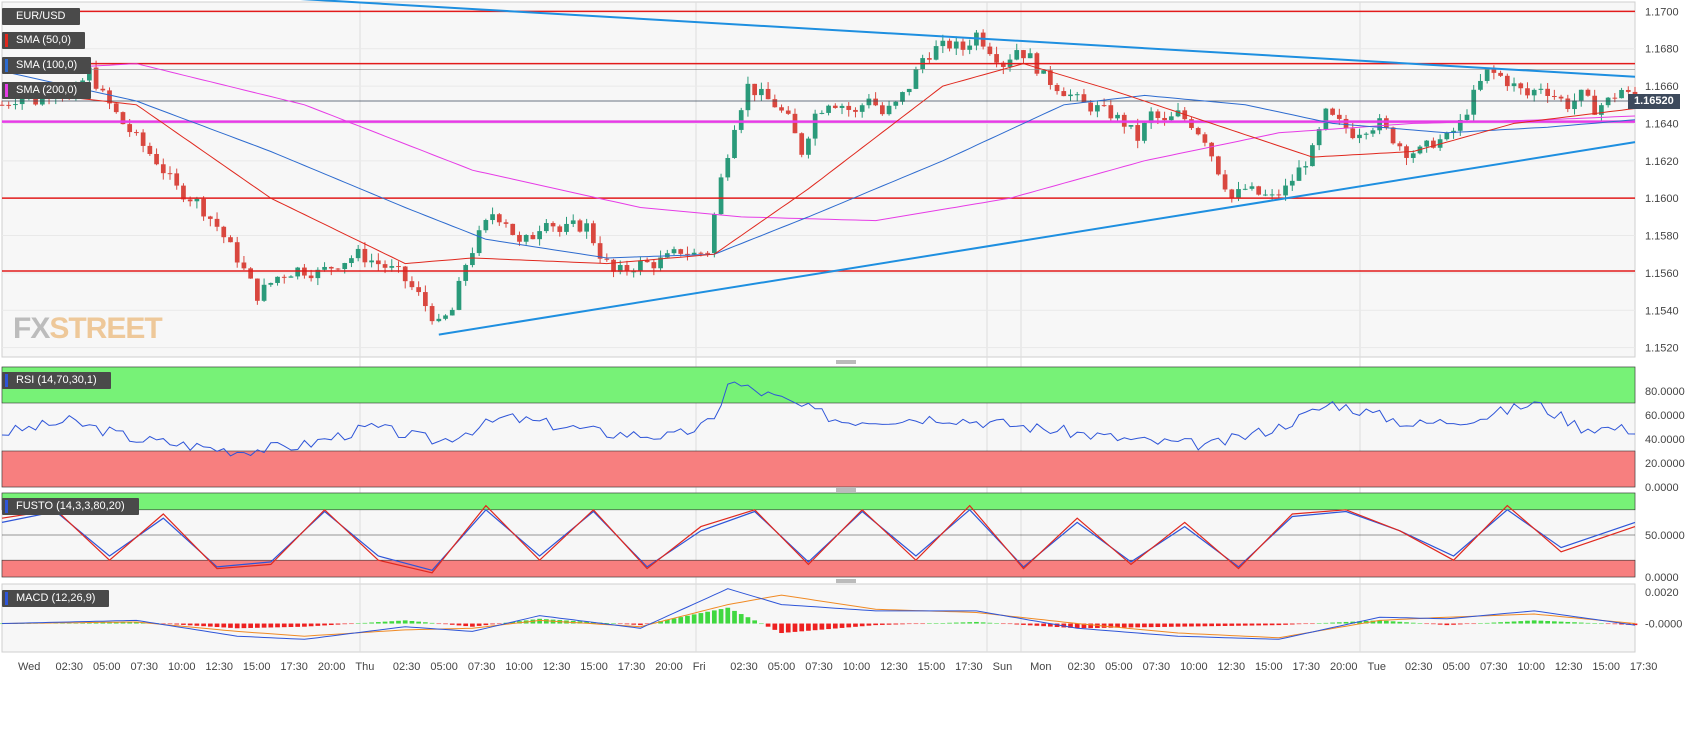 The height and width of the screenshot is (738, 1707). What do you see at coordinates (1662, 162) in the screenshot?
I see `y-tick-label: 1.1620` at bounding box center [1662, 162].